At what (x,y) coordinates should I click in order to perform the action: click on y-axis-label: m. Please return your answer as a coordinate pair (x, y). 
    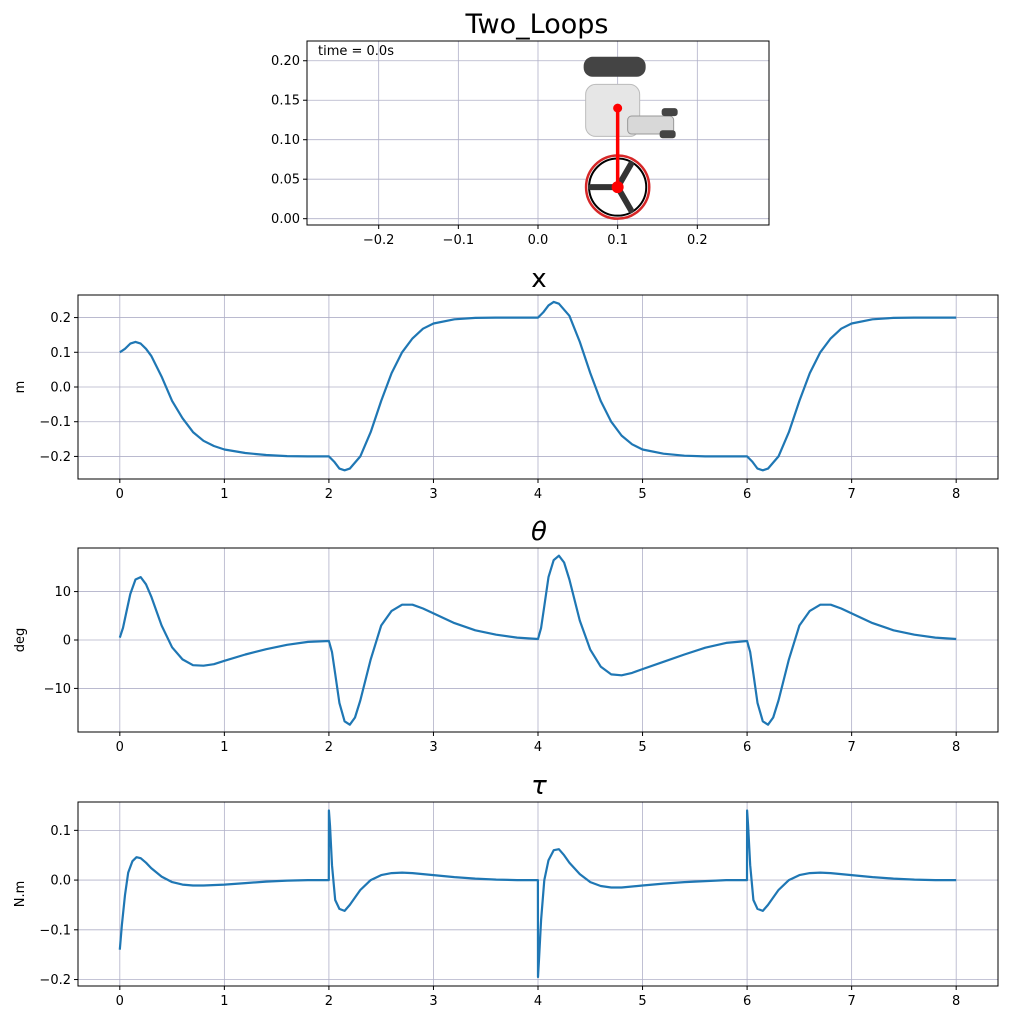
    Looking at the image, I should click on (20, 387).